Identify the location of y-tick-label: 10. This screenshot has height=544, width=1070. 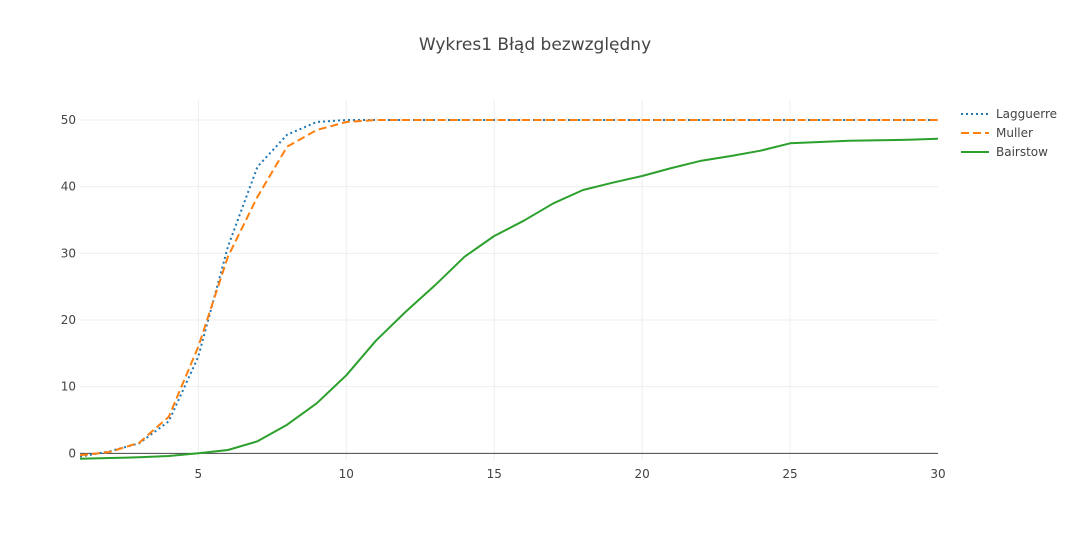
(68, 387).